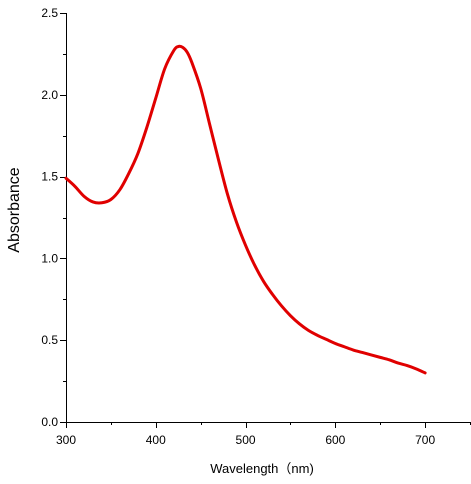 The width and height of the screenshot is (471, 484). Describe the element at coordinates (53, 217) in the screenshot. I see `y-axis-ticks: 0.0 0.5 1.0 1.5 2.0 2.5` at that location.